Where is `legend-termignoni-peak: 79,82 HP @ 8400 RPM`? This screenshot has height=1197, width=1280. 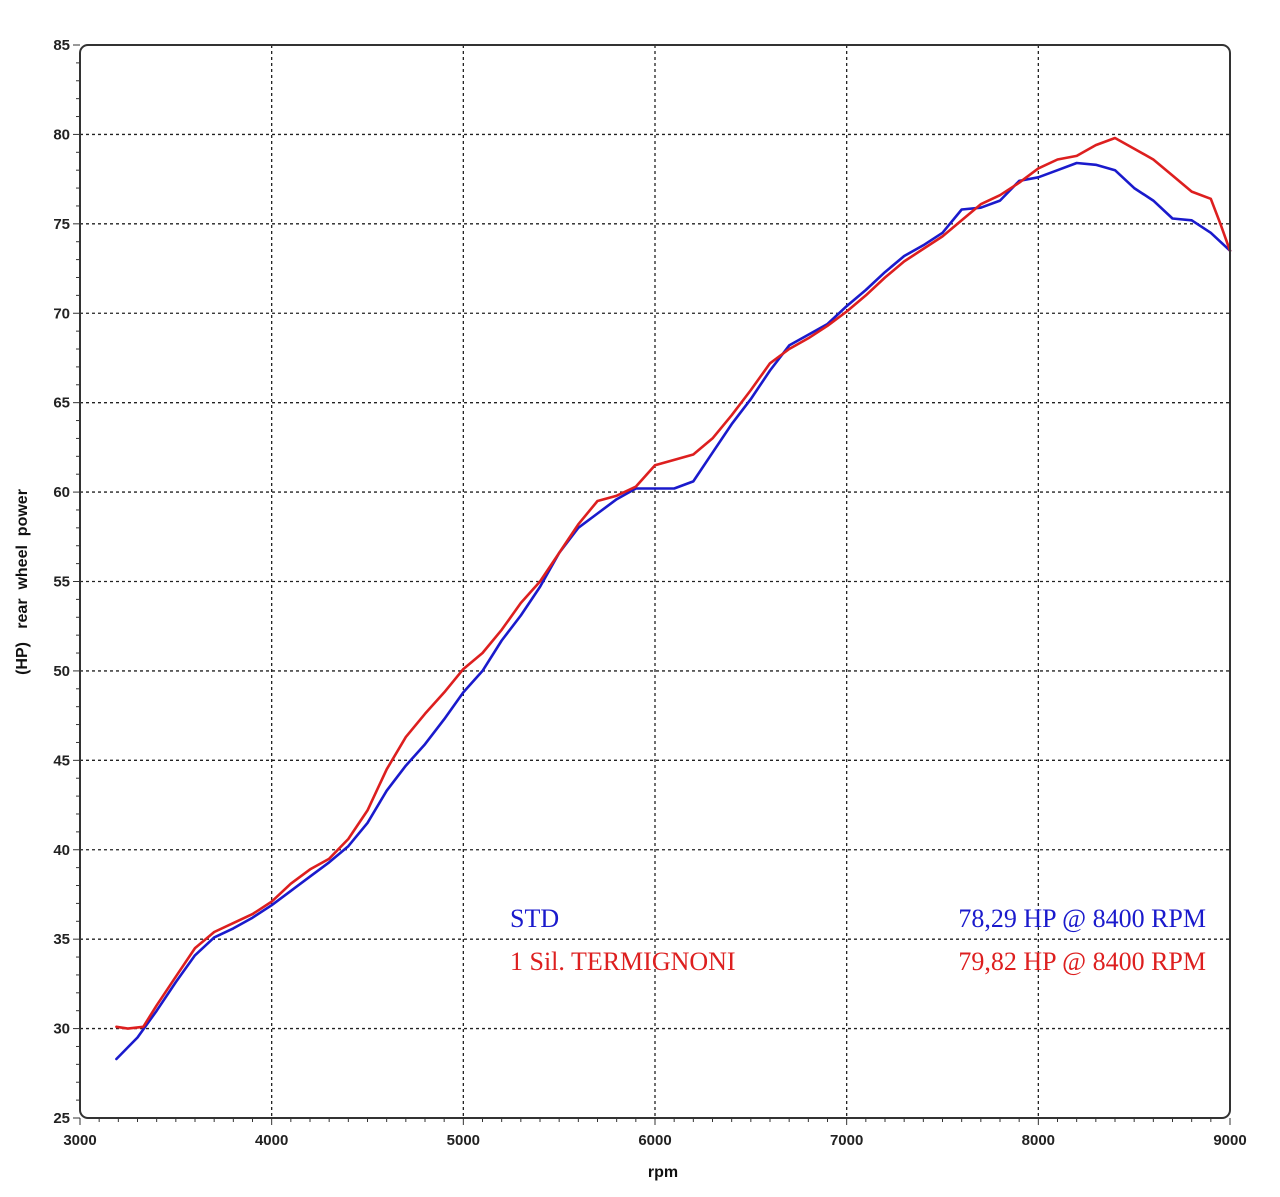 legend-termignoni-peak: 79,82 HP @ 8400 RPM is located at coordinates (1082, 961).